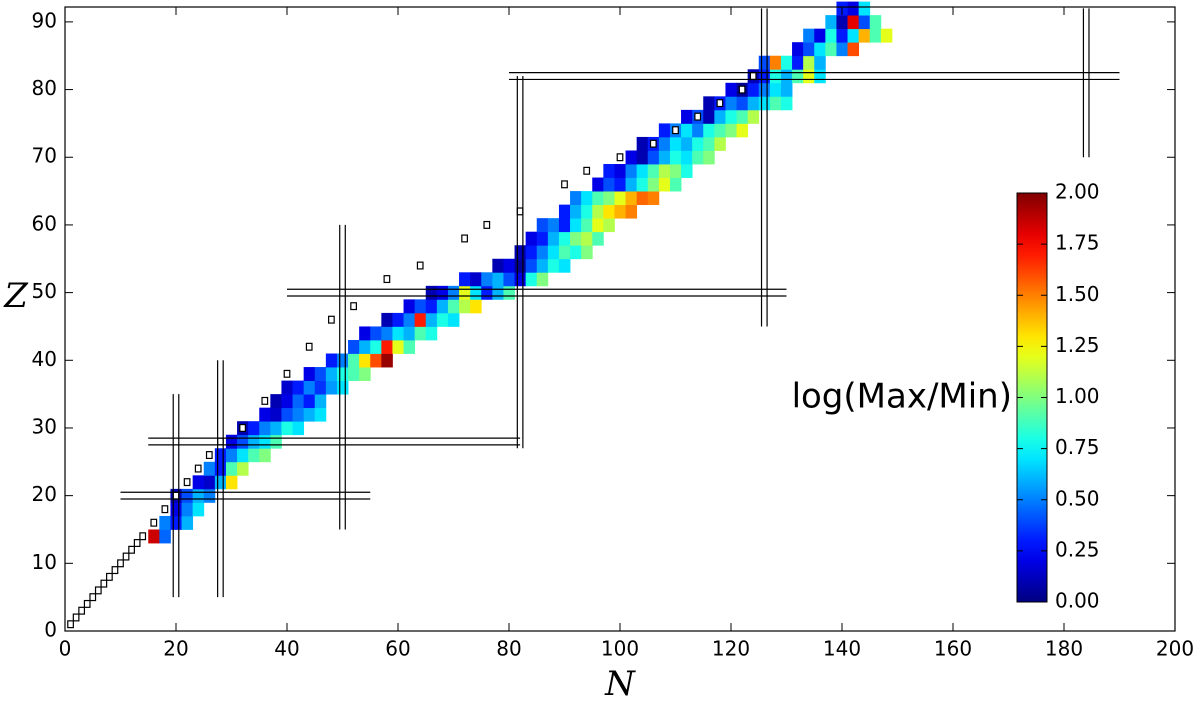 This screenshot has height=706, width=1200. Describe the element at coordinates (44, 223) in the screenshot. I see `y-tick-label: 60` at that location.